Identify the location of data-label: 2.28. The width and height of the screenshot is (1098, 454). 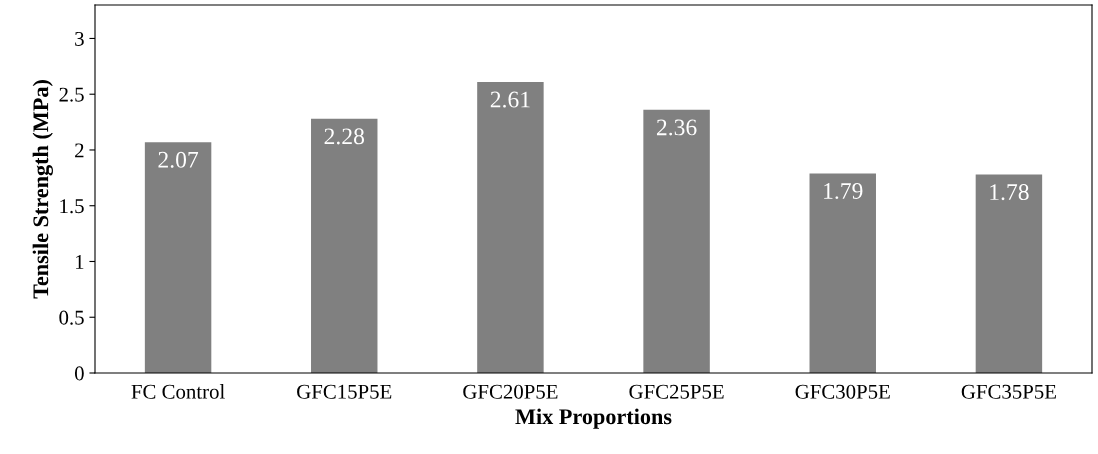
(344, 136).